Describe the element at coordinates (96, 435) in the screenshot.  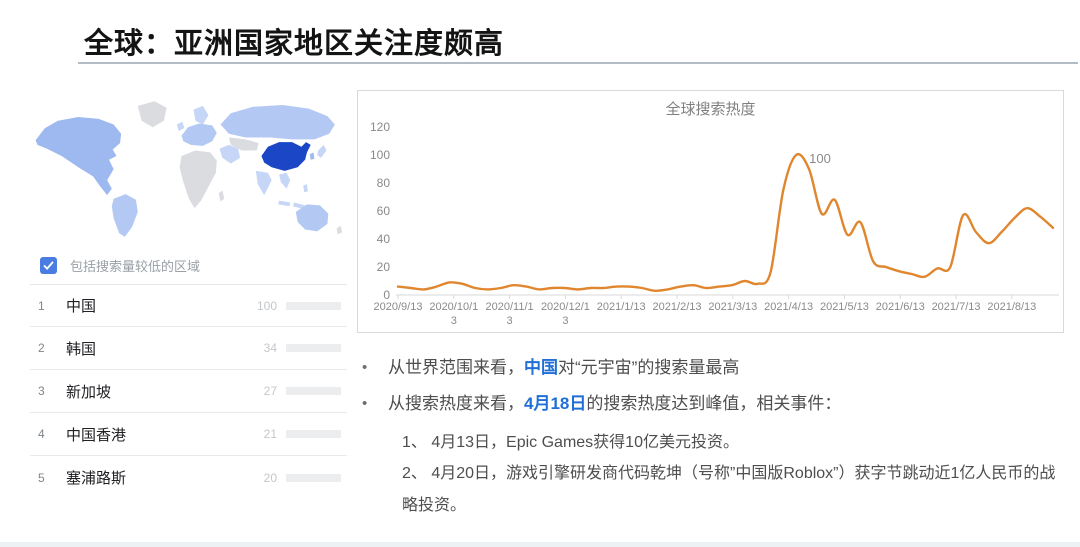
I see `region-name: 中国香港` at that location.